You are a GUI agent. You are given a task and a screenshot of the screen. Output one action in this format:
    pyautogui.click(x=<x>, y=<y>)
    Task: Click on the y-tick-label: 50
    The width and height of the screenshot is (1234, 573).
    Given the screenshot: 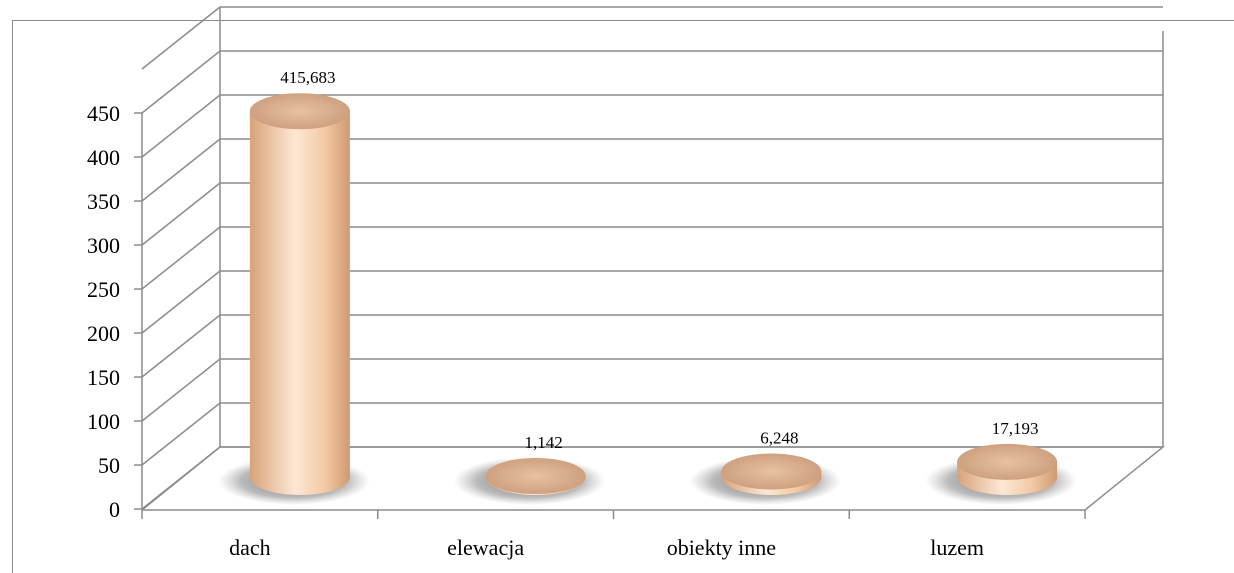 What is the action you would take?
    pyautogui.click(x=109, y=465)
    